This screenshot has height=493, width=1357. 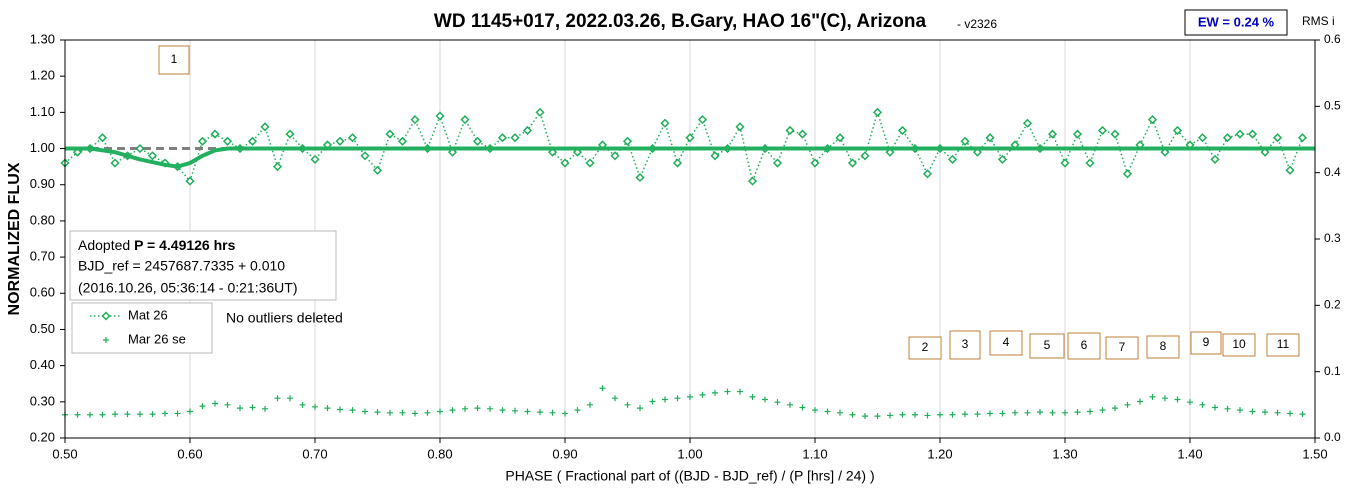 I want to click on x-tick-label: 1.50, so click(x=1314, y=453).